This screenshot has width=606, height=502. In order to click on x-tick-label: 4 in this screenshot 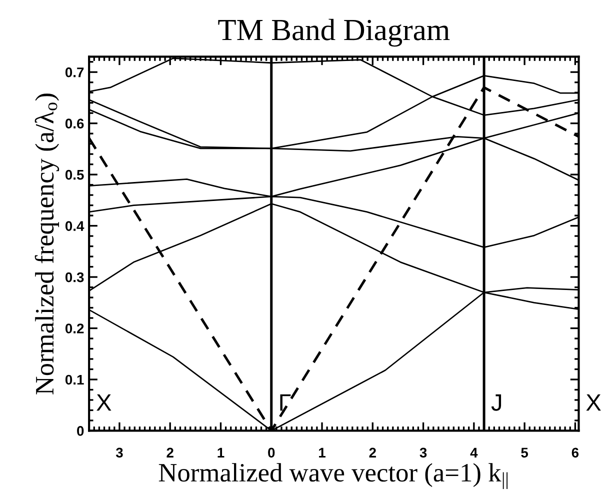, I will do `click(474, 453)`.